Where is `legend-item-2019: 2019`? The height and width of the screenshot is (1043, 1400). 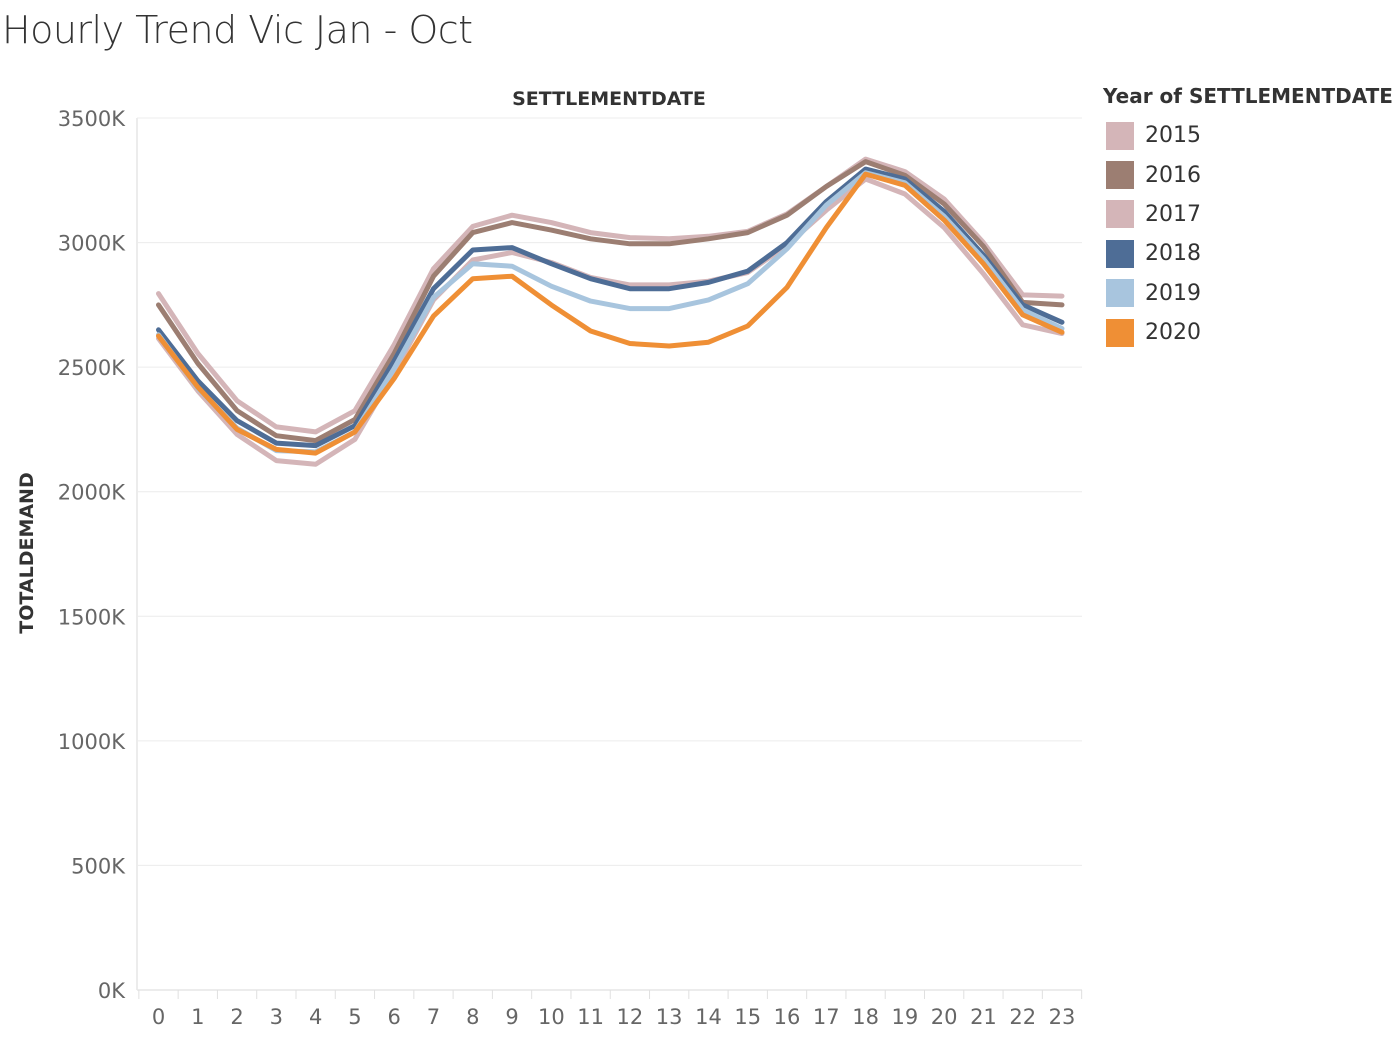 legend-item-2019: 2019 is located at coordinates (1250, 293).